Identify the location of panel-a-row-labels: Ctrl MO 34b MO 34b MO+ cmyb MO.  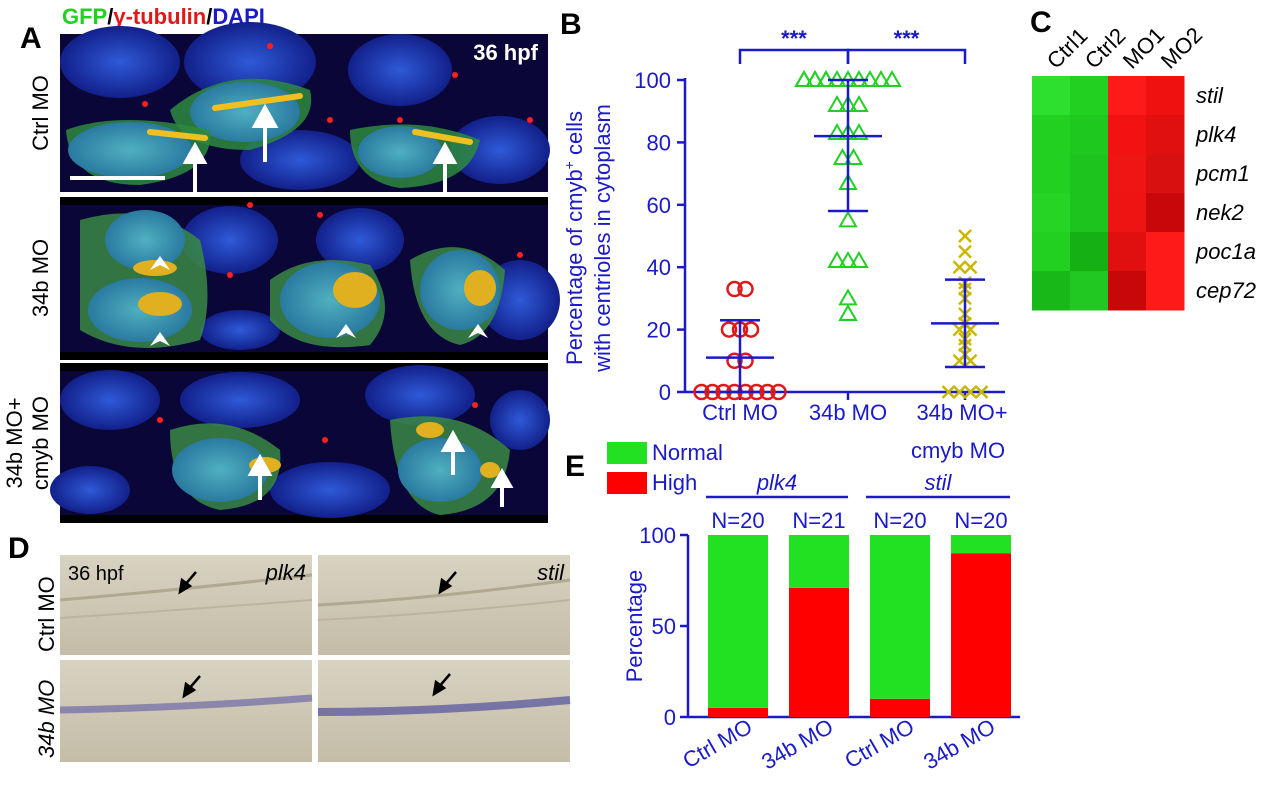
(27, 282).